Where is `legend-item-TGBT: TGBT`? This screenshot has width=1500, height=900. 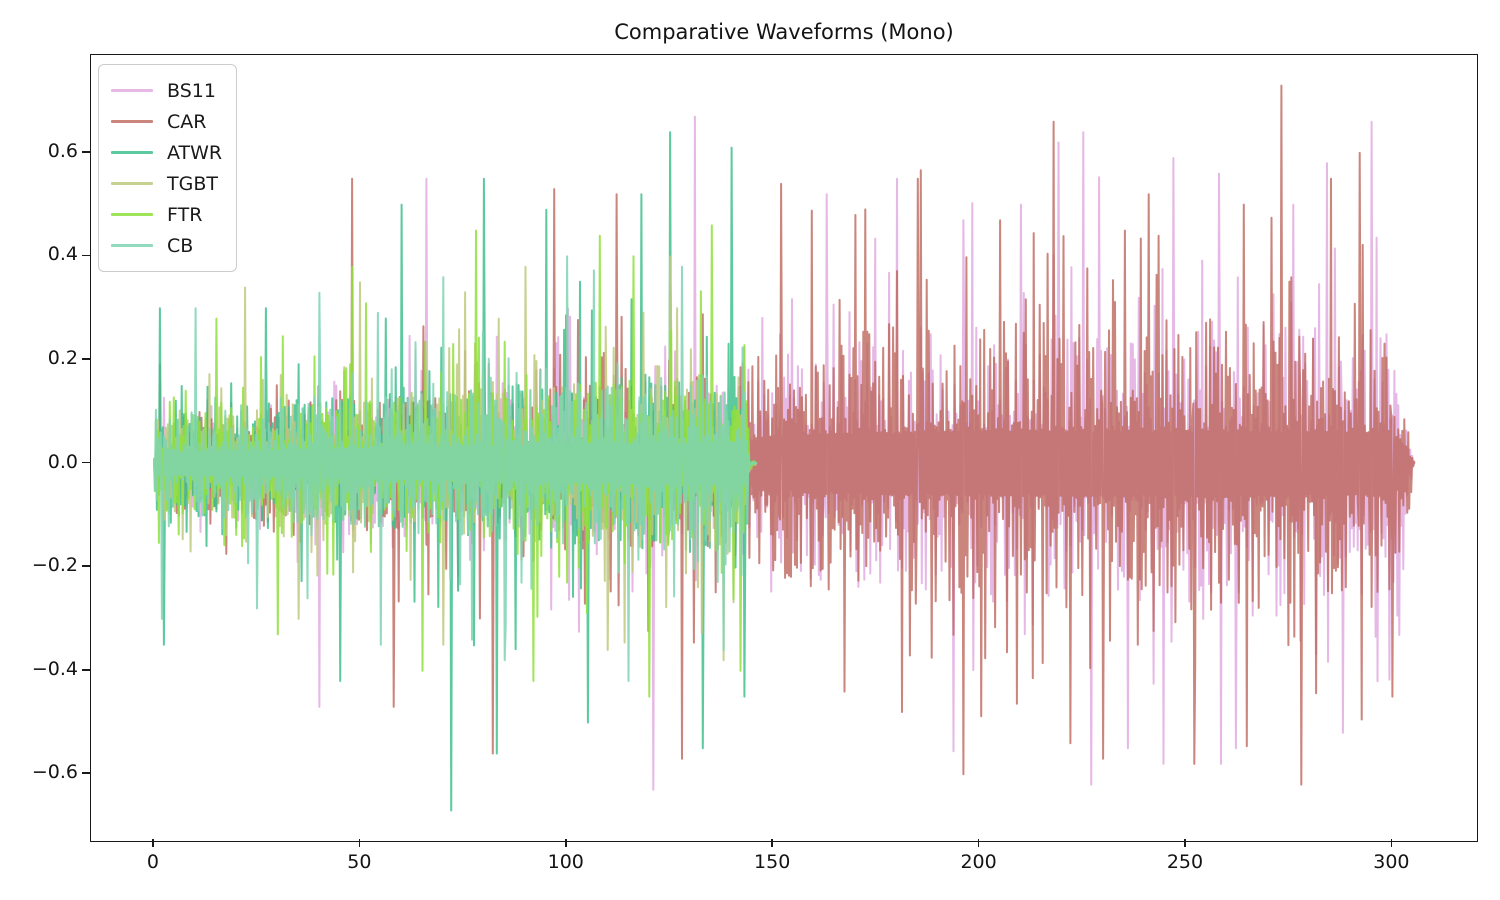 legend-item-TGBT: TGBT is located at coordinates (166, 183).